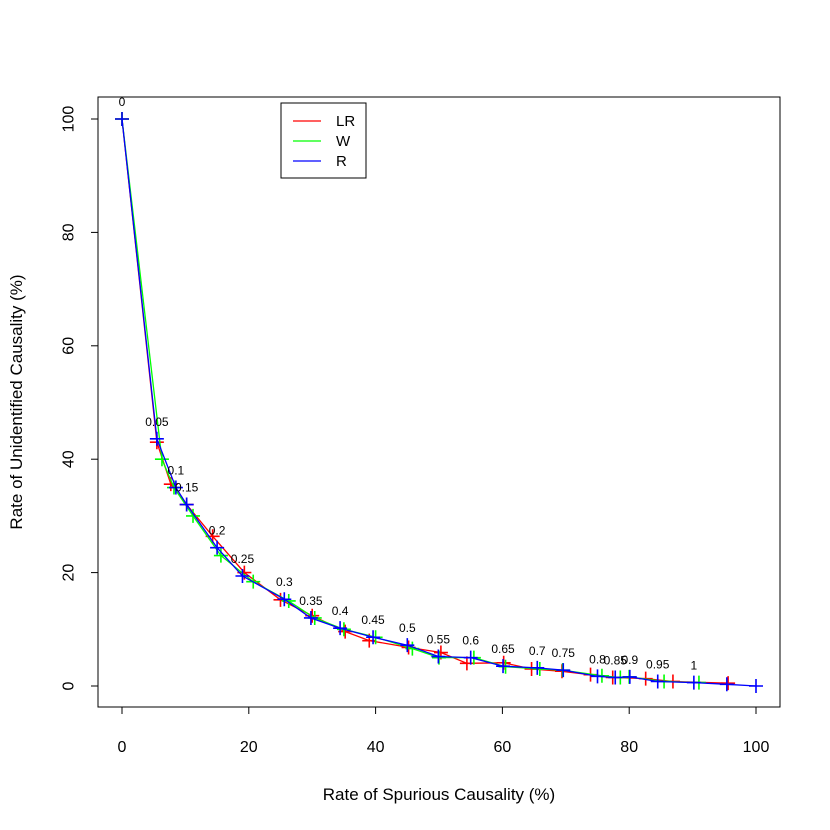 The width and height of the screenshot is (830, 830). Describe the element at coordinates (658, 664) in the screenshot. I see `threshold-label: 0.95` at that location.